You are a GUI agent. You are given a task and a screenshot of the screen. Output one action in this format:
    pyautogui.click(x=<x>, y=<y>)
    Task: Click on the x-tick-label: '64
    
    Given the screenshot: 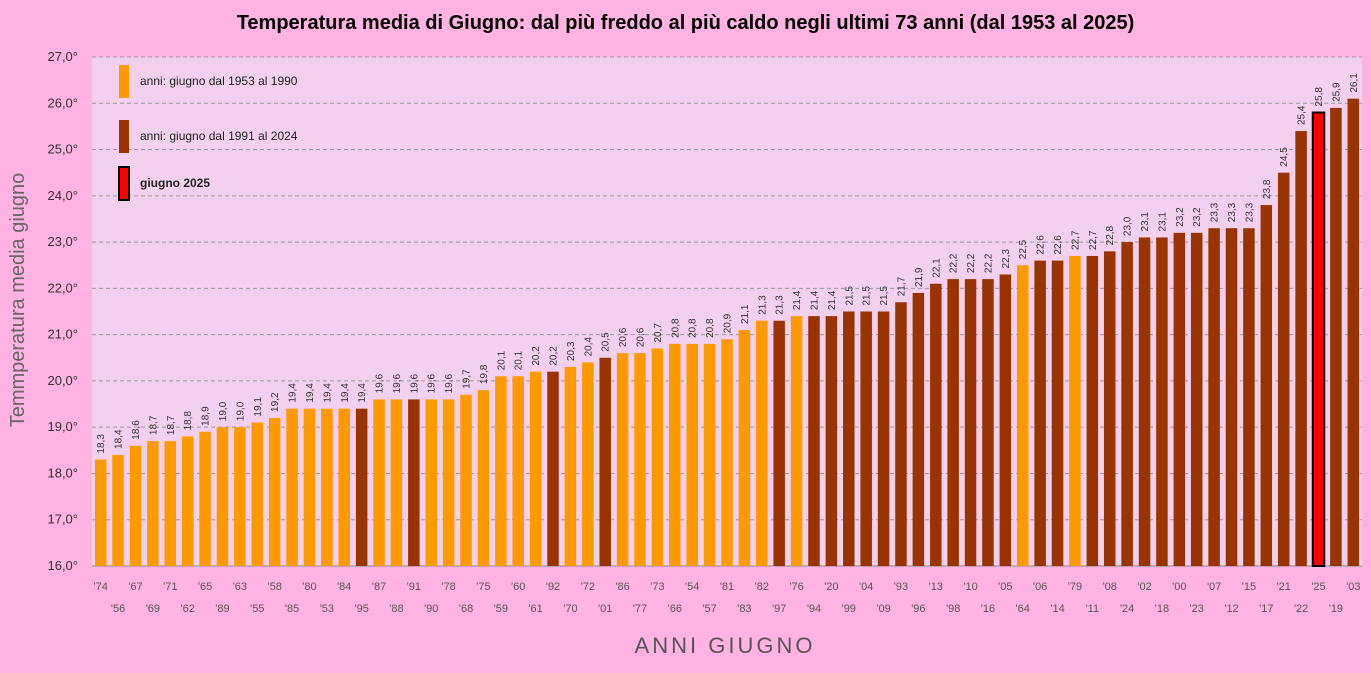 What is the action you would take?
    pyautogui.click(x=1023, y=609)
    